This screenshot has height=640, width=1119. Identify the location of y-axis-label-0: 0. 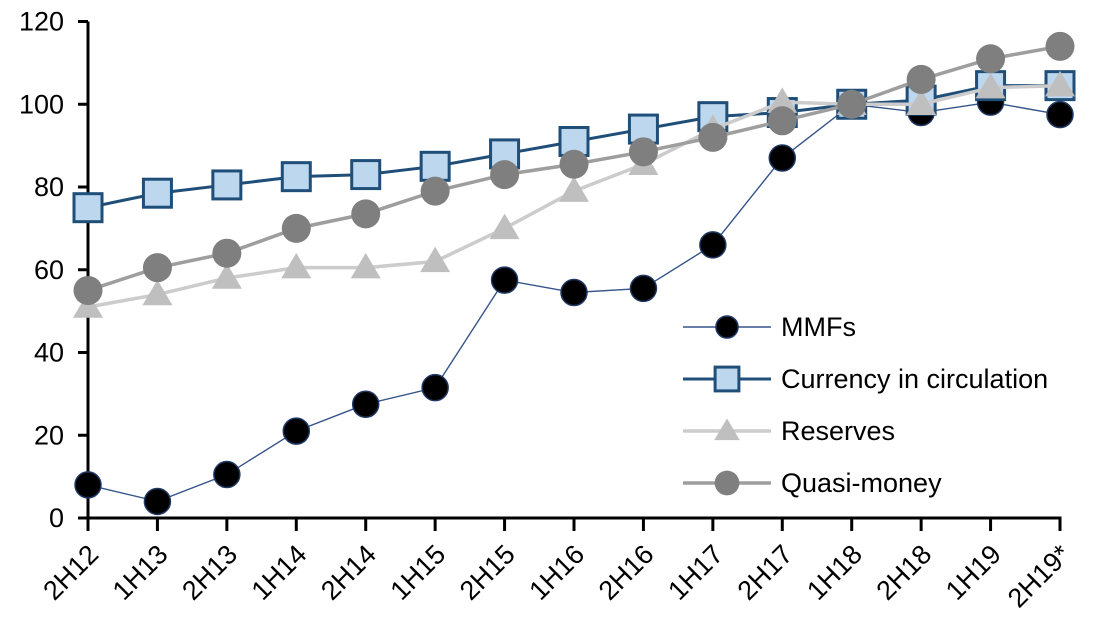
(56, 518).